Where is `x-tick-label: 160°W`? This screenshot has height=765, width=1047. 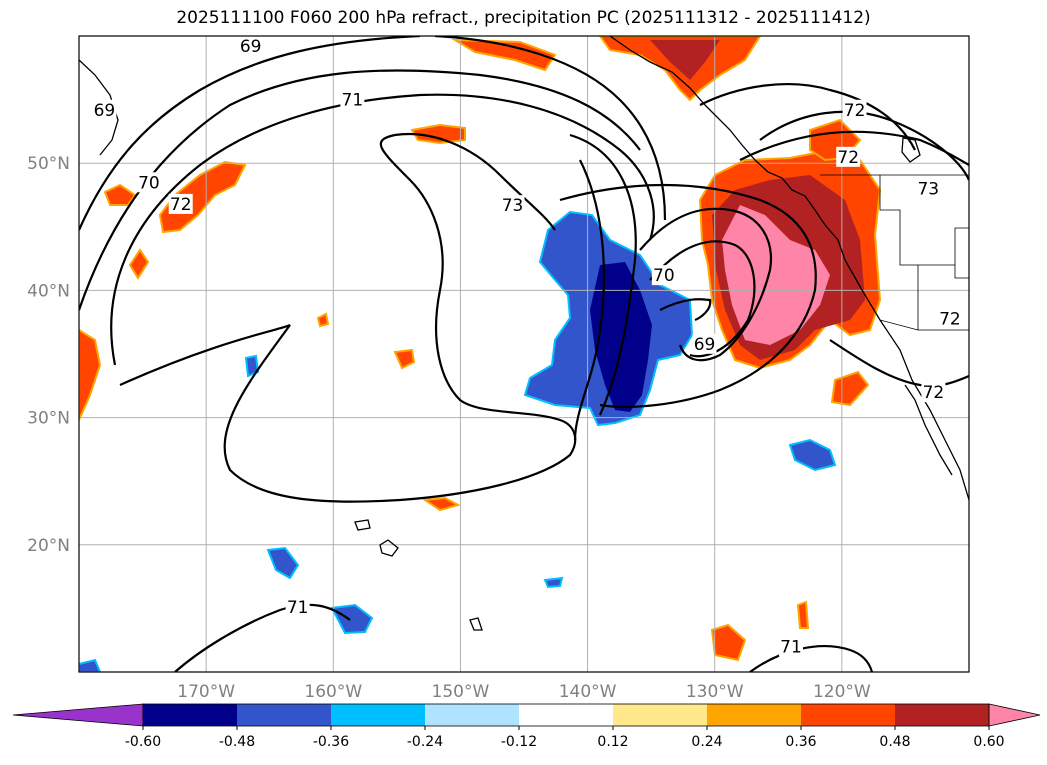 x-tick-label: 160°W is located at coordinates (333, 692).